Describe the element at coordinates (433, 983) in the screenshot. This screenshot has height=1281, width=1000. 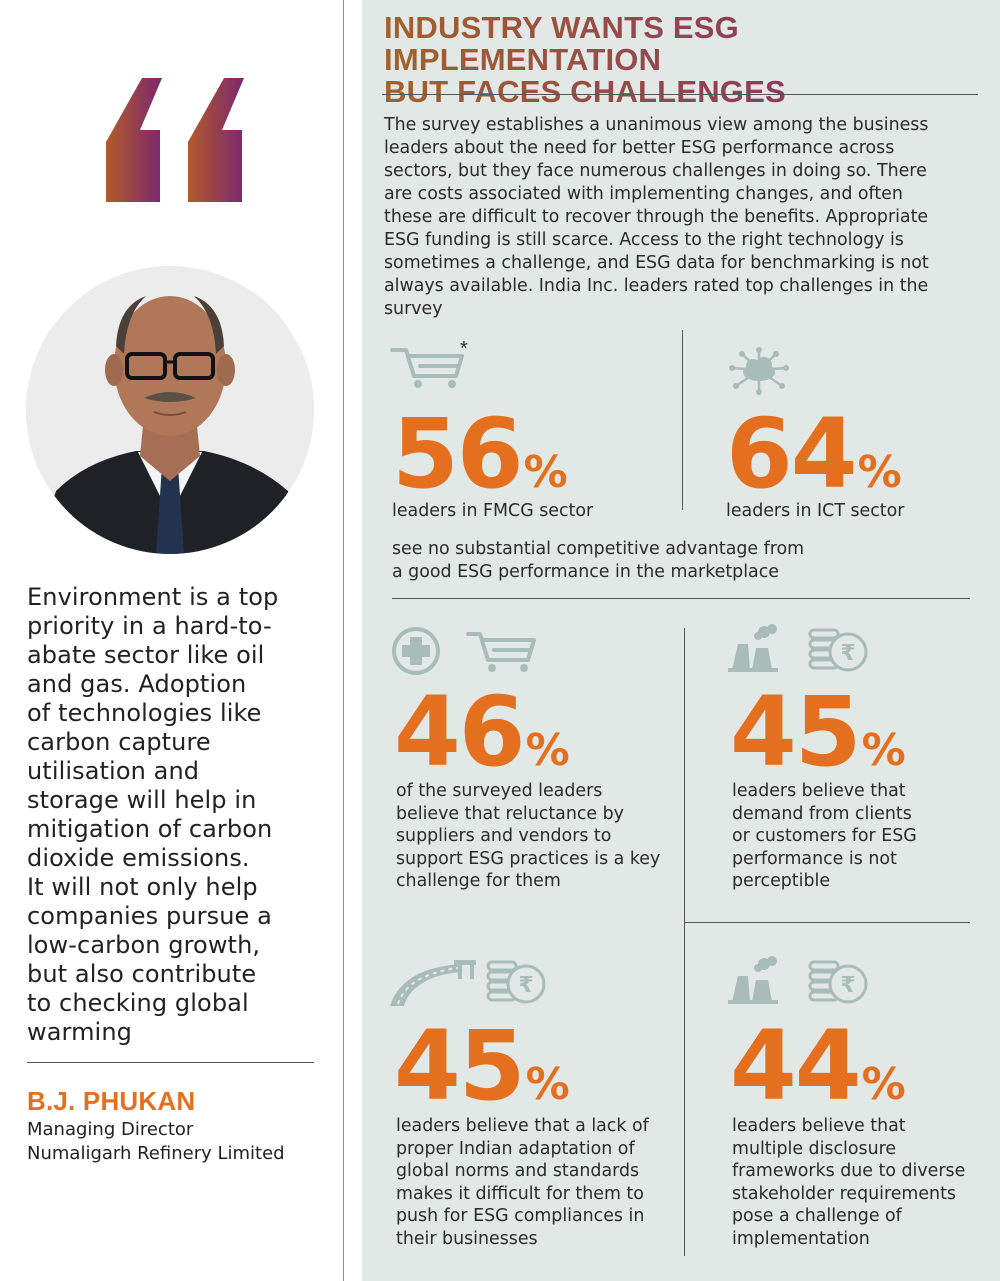
I see `road-bridge-icon` at that location.